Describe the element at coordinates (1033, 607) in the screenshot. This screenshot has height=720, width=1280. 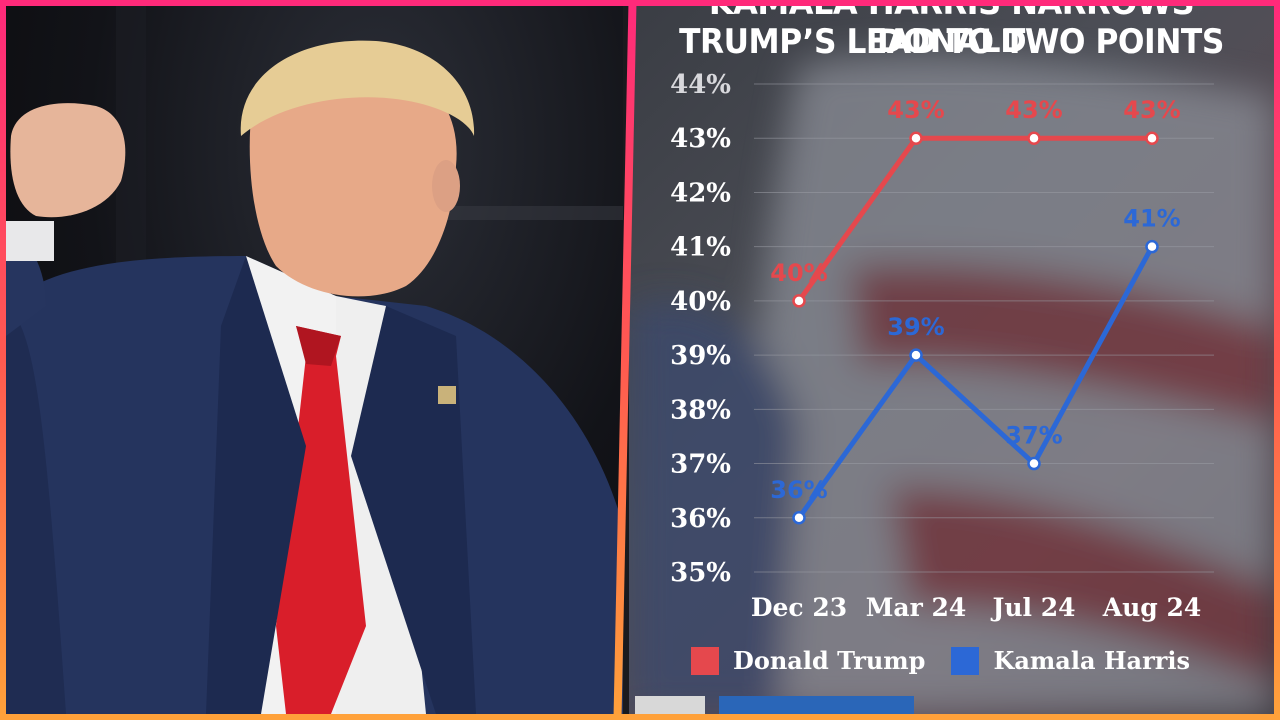
I see `x-tick-label: Jul 24` at that location.